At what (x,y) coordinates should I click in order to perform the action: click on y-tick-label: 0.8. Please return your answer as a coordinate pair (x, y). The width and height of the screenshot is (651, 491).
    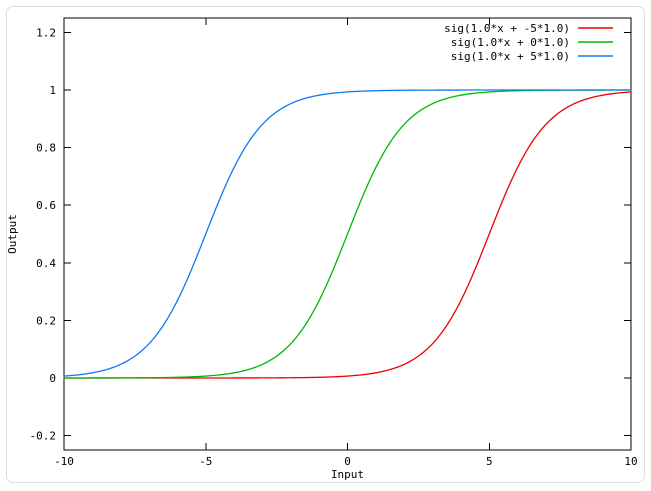
    Looking at the image, I should click on (46, 148).